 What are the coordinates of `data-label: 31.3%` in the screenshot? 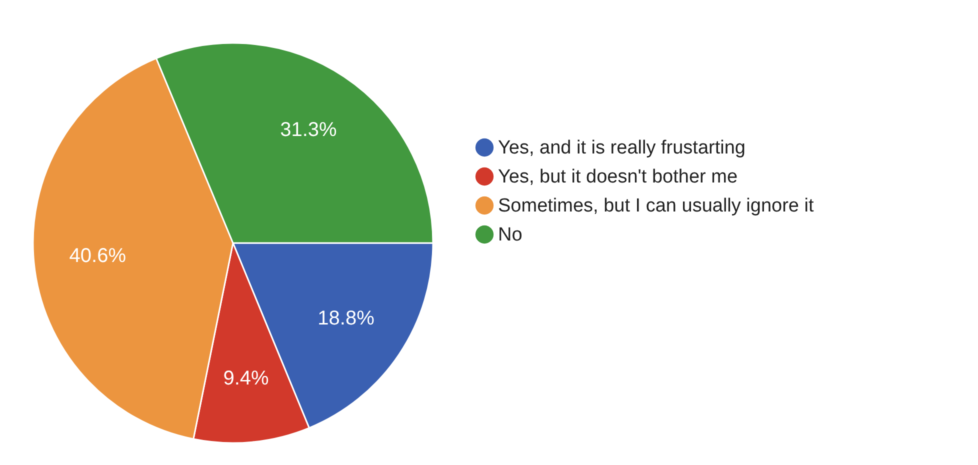 It's located at (309, 129).